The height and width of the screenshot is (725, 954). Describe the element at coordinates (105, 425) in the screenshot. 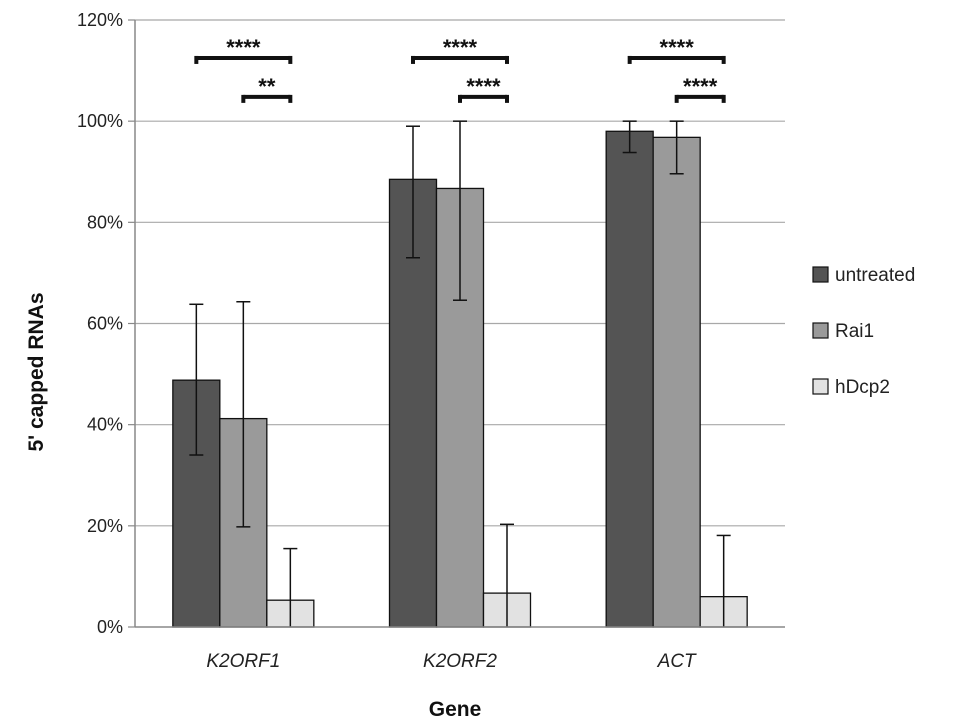

I see `y-tick-label: 40%` at that location.